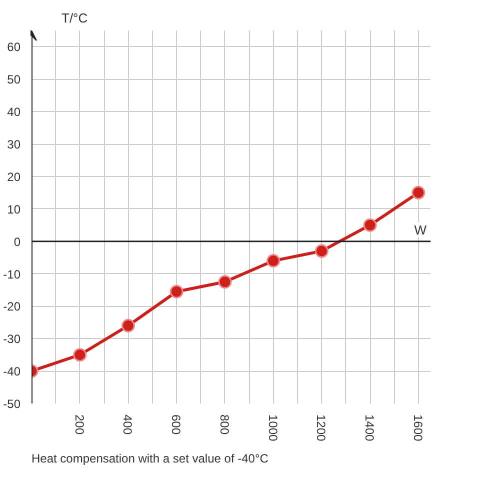  I want to click on x-tick-label: 800, so click(224, 424).